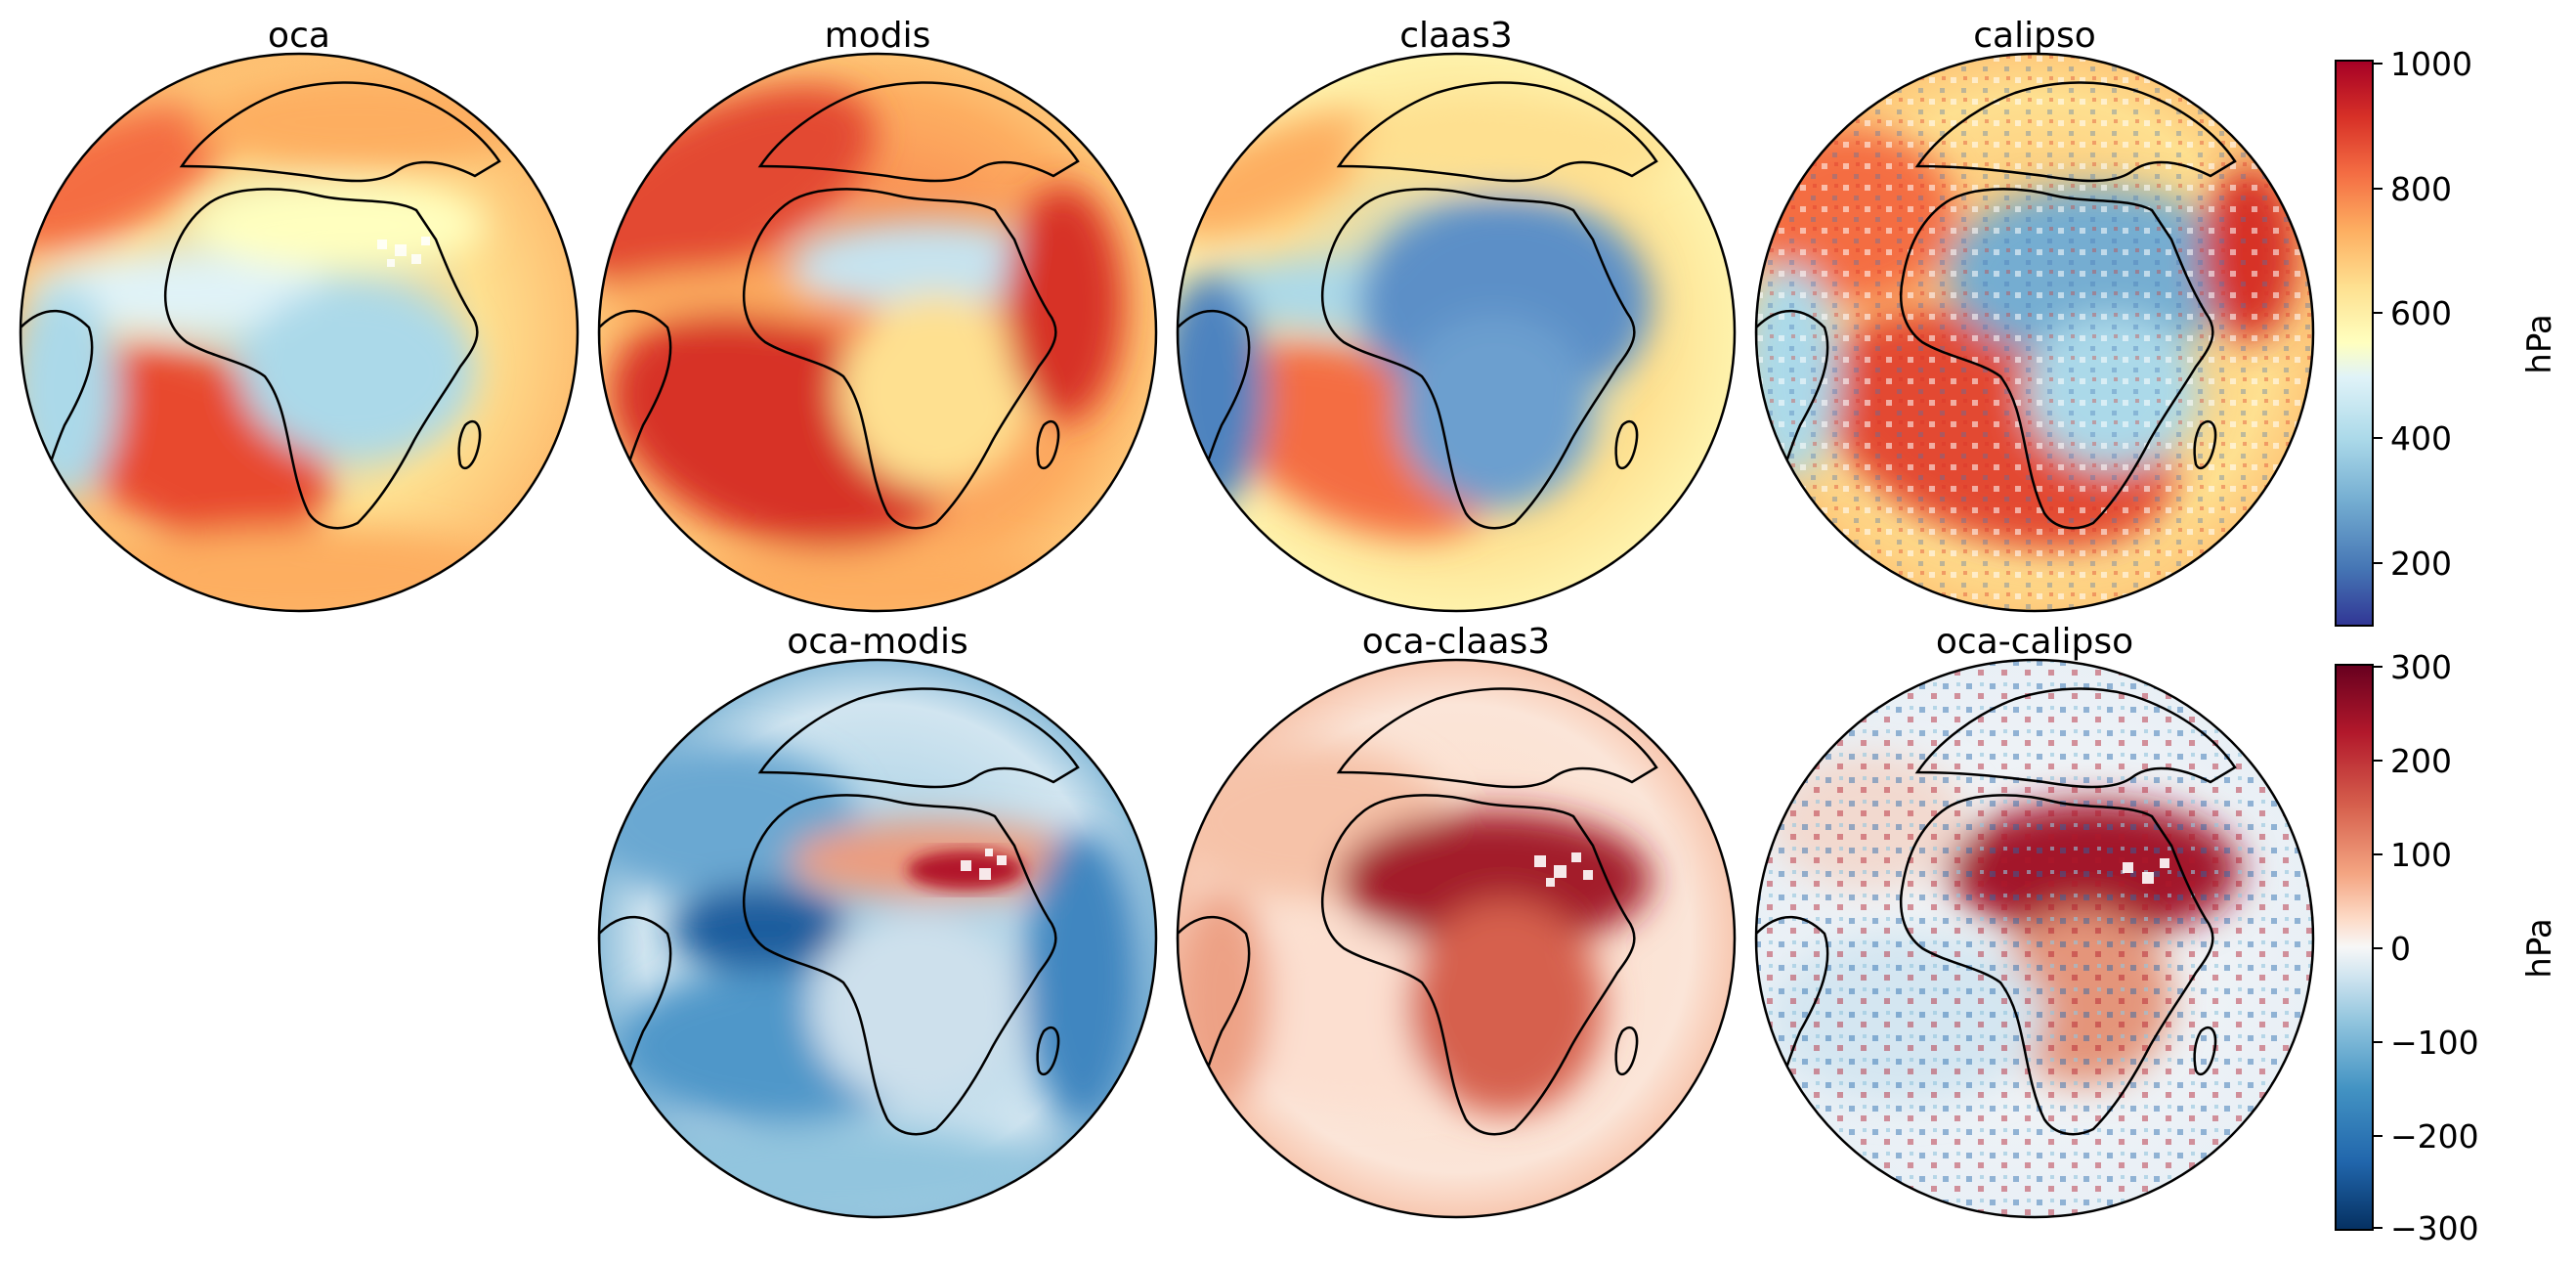 The width and height of the screenshot is (2576, 1266). I want to click on colorbar-top-ticks: 1000 800 600 400 200, so click(2422, 314).